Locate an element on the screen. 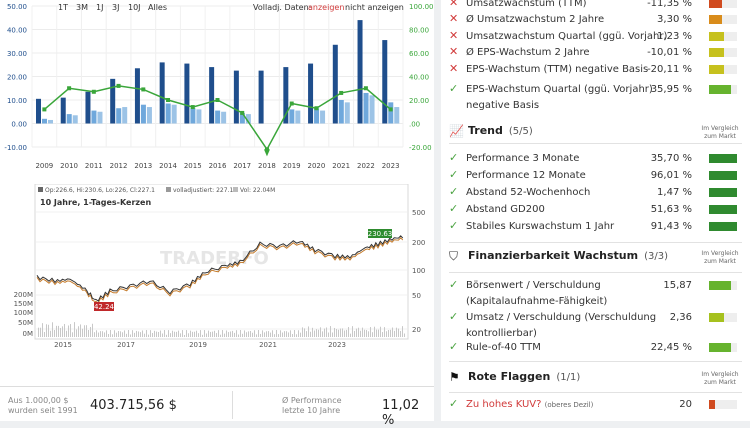  growth-row: ✕ Ø Umsatzwachstum 2 Jahre 3,30 % is located at coordinates (591, 20).